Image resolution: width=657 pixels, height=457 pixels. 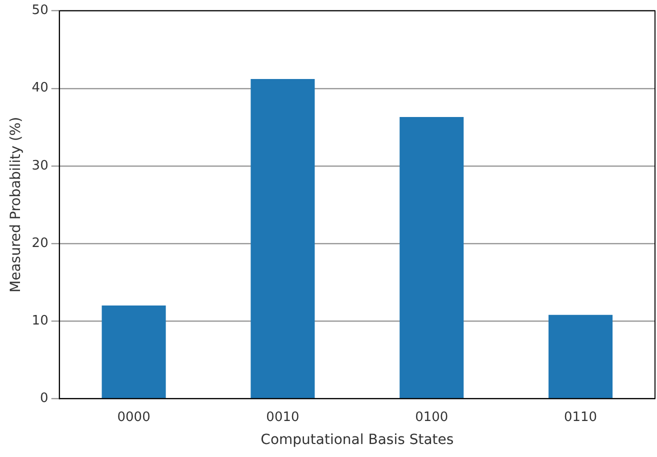 What do you see at coordinates (357, 440) in the screenshot?
I see `x-axis-title: Computational Basis States` at bounding box center [357, 440].